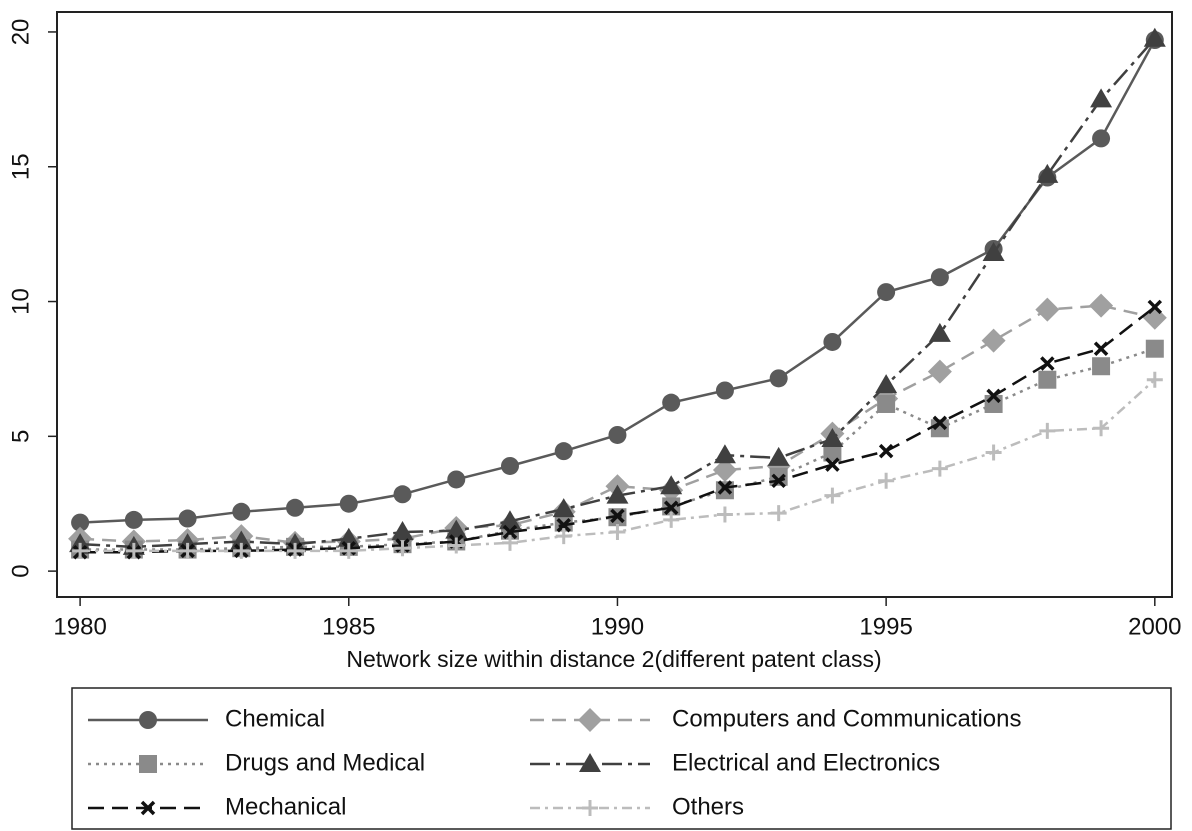 Image resolution: width=1192 pixels, height=831 pixels. Describe the element at coordinates (617, 626) in the screenshot. I see `x-tick-label: 1990` at that location.